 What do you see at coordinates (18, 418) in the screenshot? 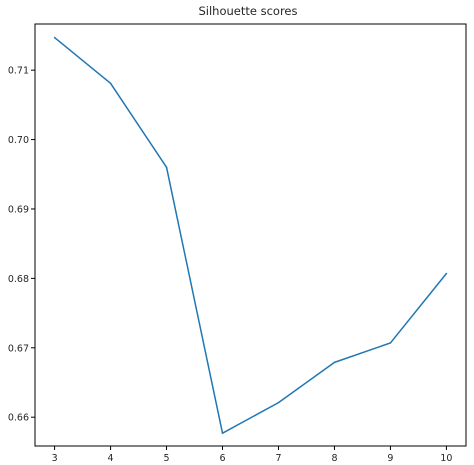
I see `y-tick-label: 0.66` at bounding box center [18, 418].